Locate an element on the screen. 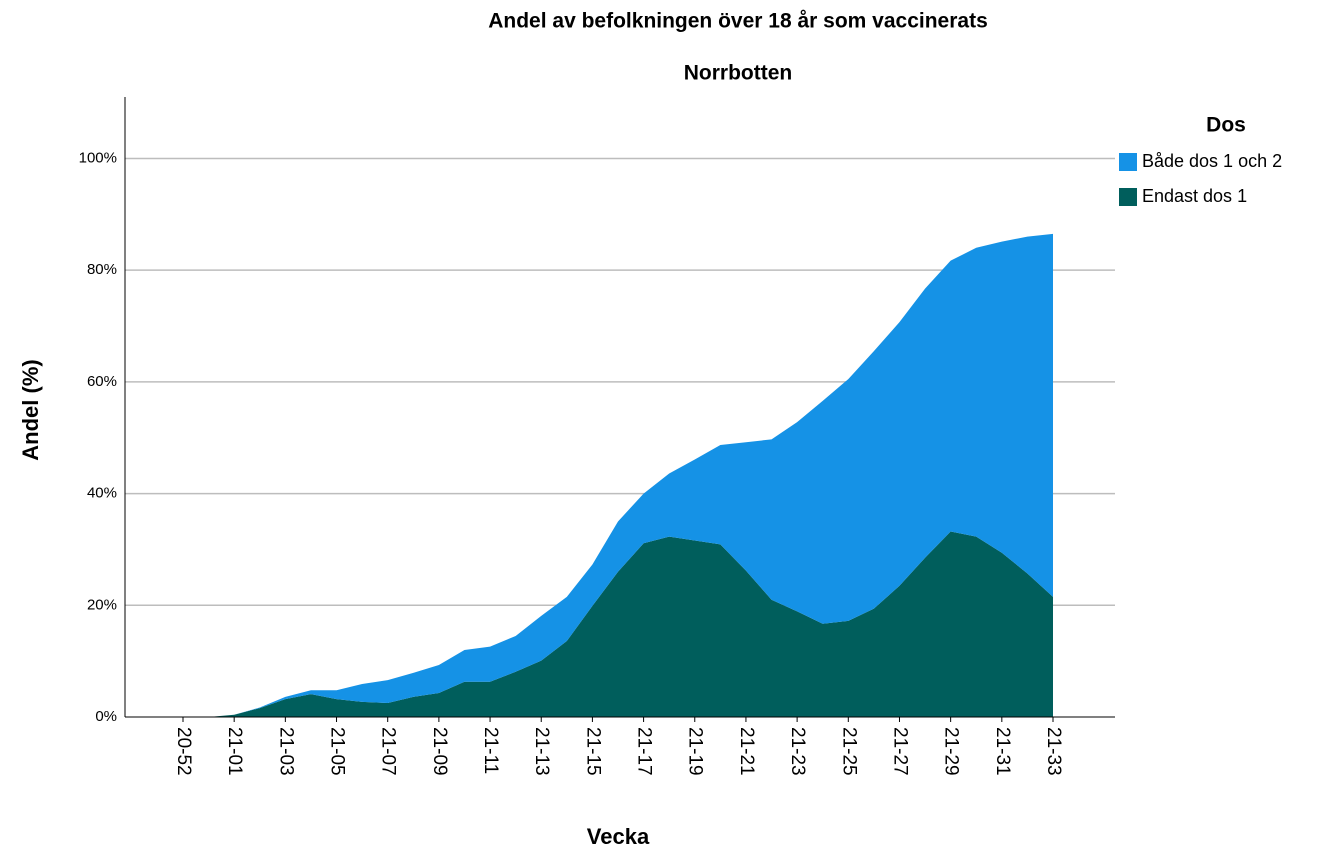 The image size is (1332, 854). x-tick-label: 21-03 is located at coordinates (285, 751).